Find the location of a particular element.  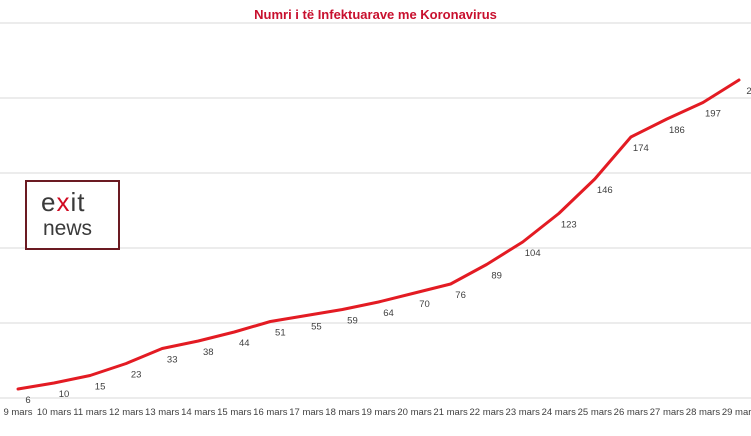

x-tick-label: 20 mars is located at coordinates (414, 412).